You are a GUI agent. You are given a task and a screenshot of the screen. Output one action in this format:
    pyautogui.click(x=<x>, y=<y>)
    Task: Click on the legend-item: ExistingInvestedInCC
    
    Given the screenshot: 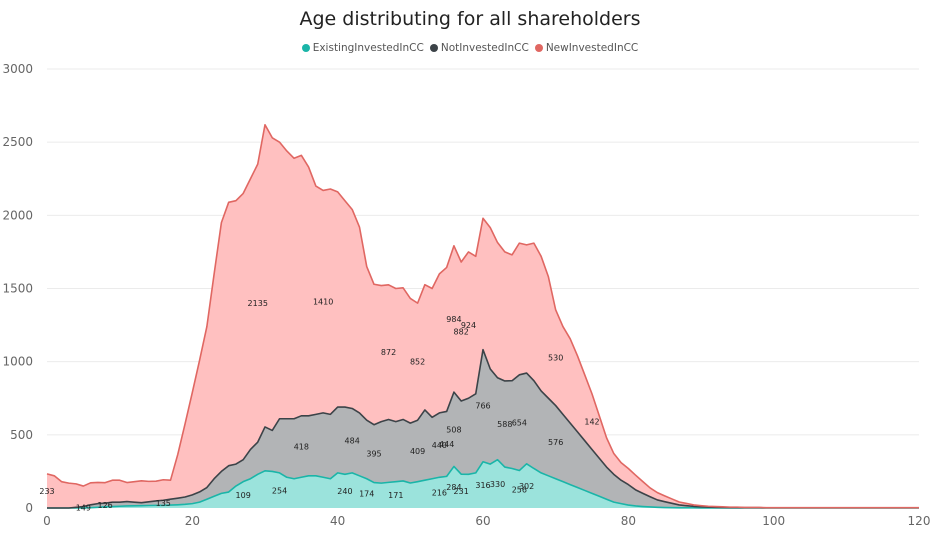 What is the action you would take?
    pyautogui.click(x=362, y=48)
    